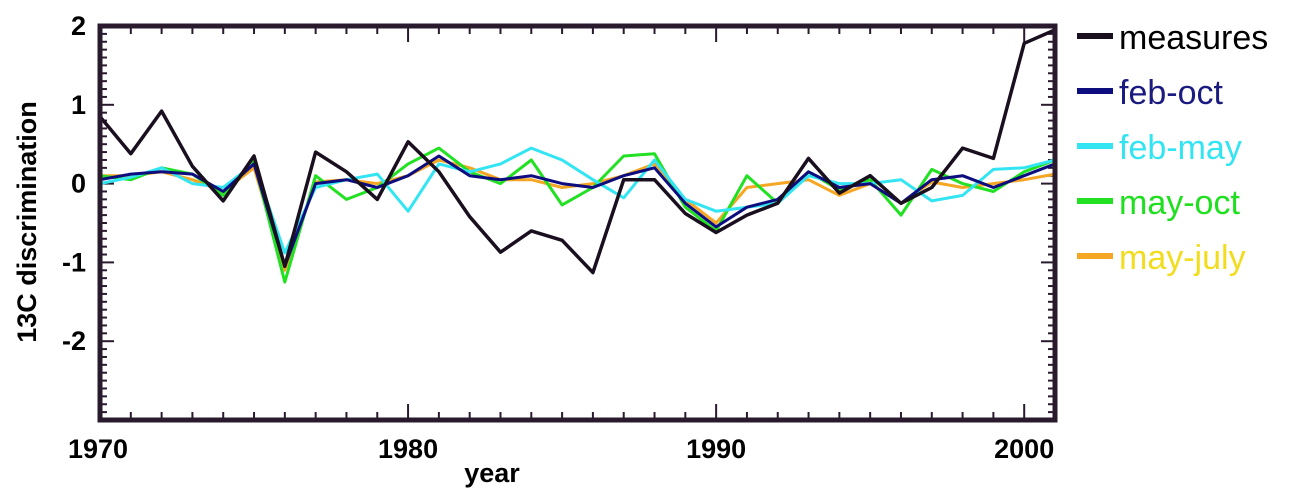 The width and height of the screenshot is (1313, 490). What do you see at coordinates (492, 473) in the screenshot?
I see `x-axis-title: year` at bounding box center [492, 473].